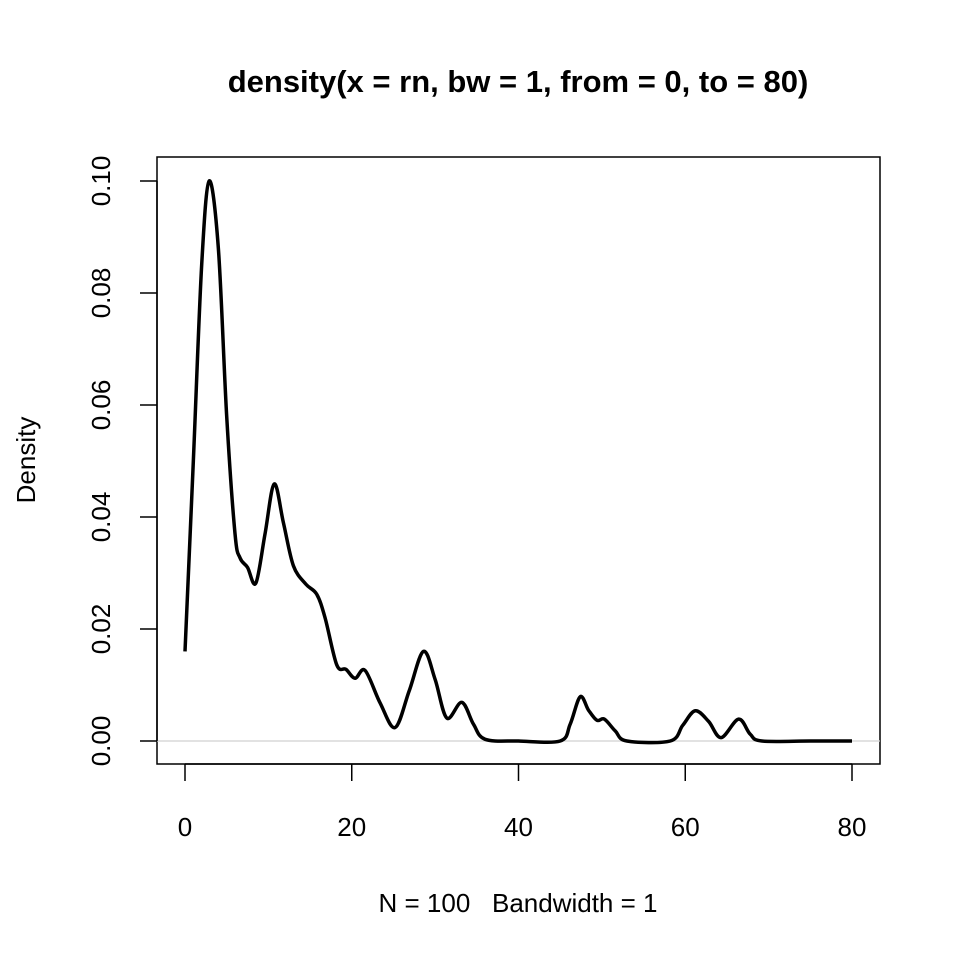 Image resolution: width=960 pixels, height=965 pixels. What do you see at coordinates (122, 461) in the screenshot?
I see `y-axis: 0.00 0.02 0.04 0.06 0.08 0.10` at bounding box center [122, 461].